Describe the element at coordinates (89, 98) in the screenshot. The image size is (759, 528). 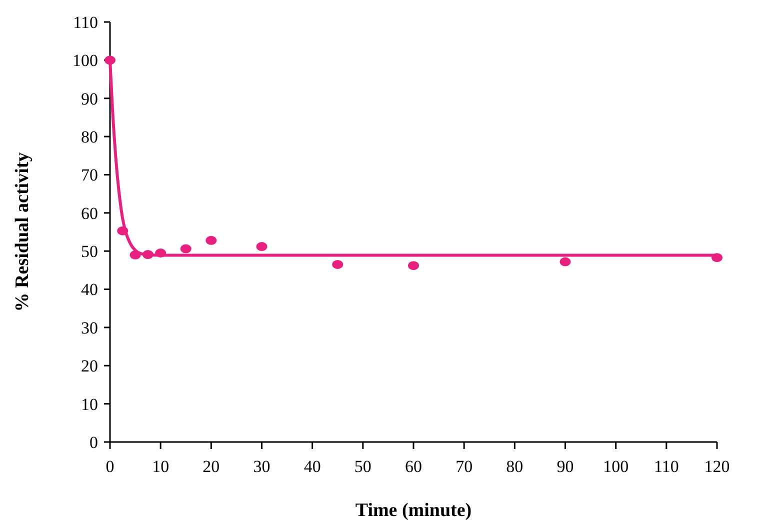
I see `y-tick-label: 90` at that location.